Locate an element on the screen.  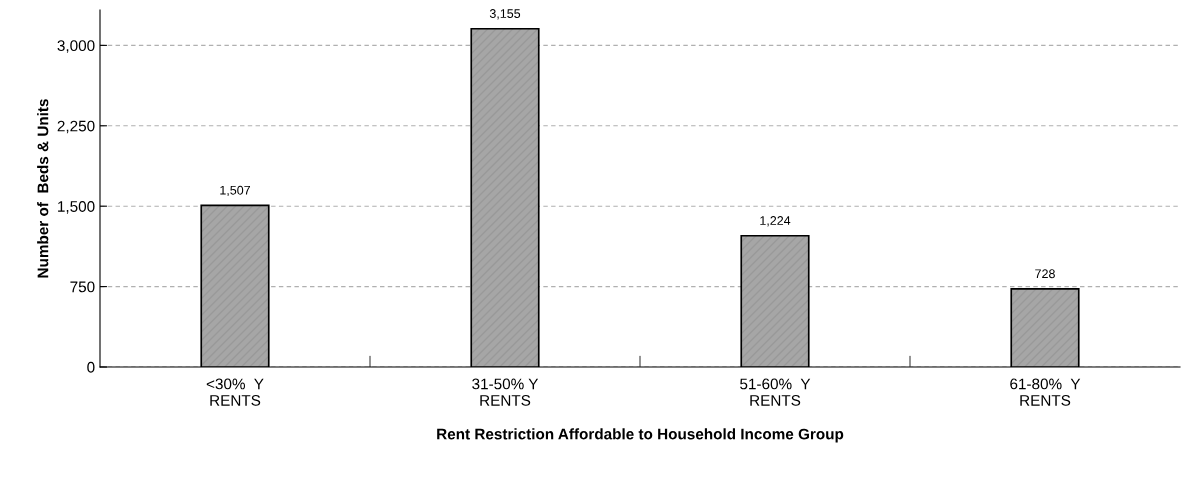
y-tick-label: 3,000 is located at coordinates (76, 46).